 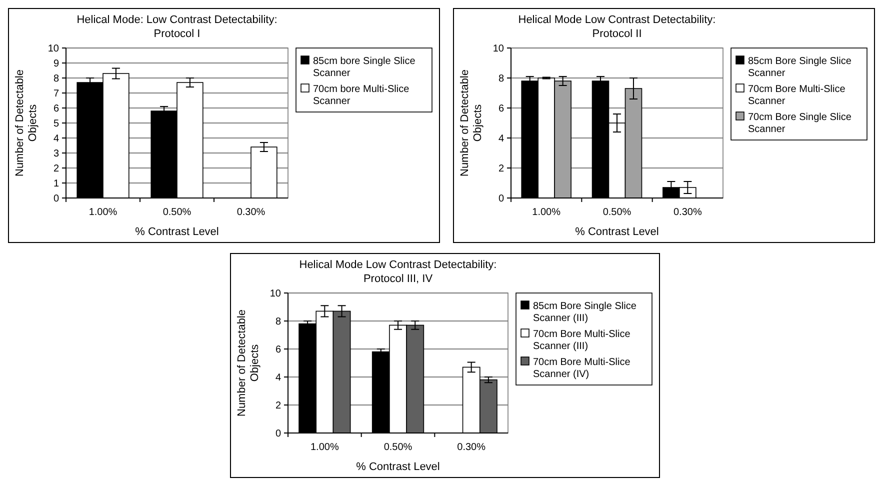 What do you see at coordinates (177, 34) in the screenshot?
I see `chart-subtitle: Protocol I` at bounding box center [177, 34].